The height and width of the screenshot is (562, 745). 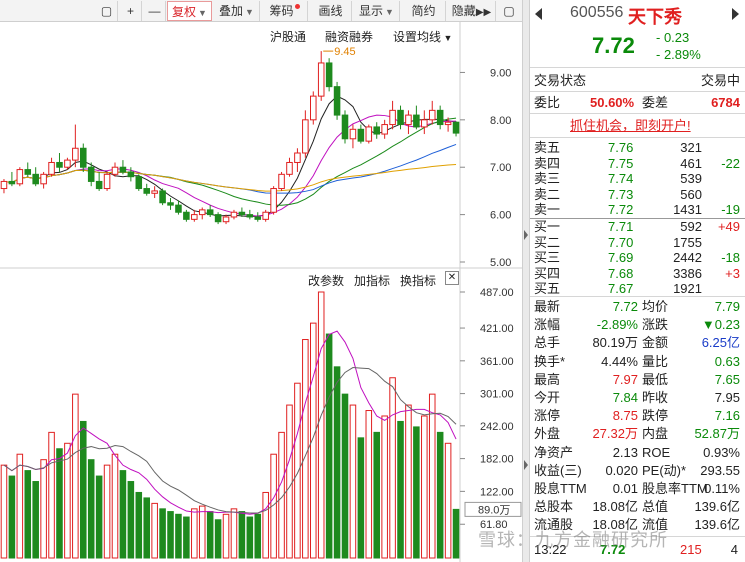 I want to click on chart-toolbar: ▢ + — 复权 ▼ 叠加 ▼ 筹码 画线 显示 ▼ 简约 隐藏▶▶ ▢, so click(x=261, y=11).